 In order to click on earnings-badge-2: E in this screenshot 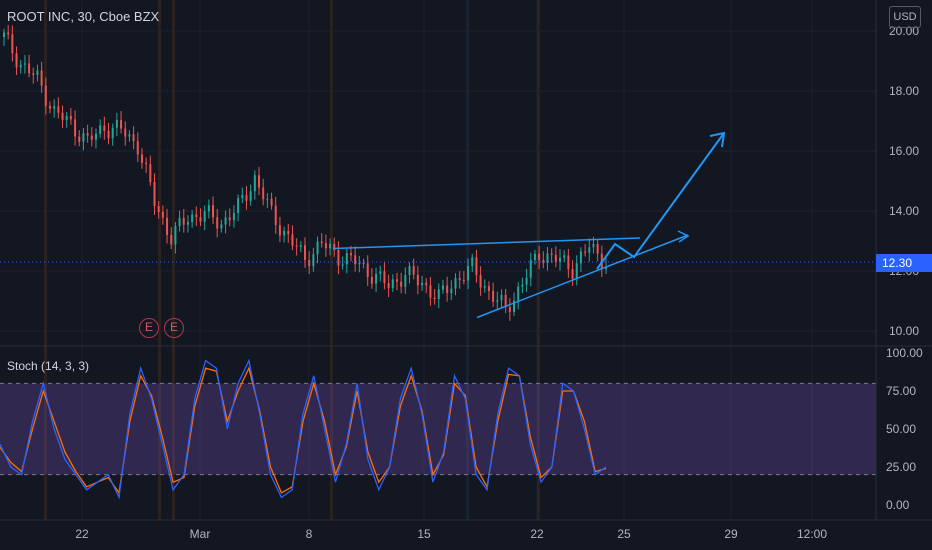, I will do `click(174, 328)`.